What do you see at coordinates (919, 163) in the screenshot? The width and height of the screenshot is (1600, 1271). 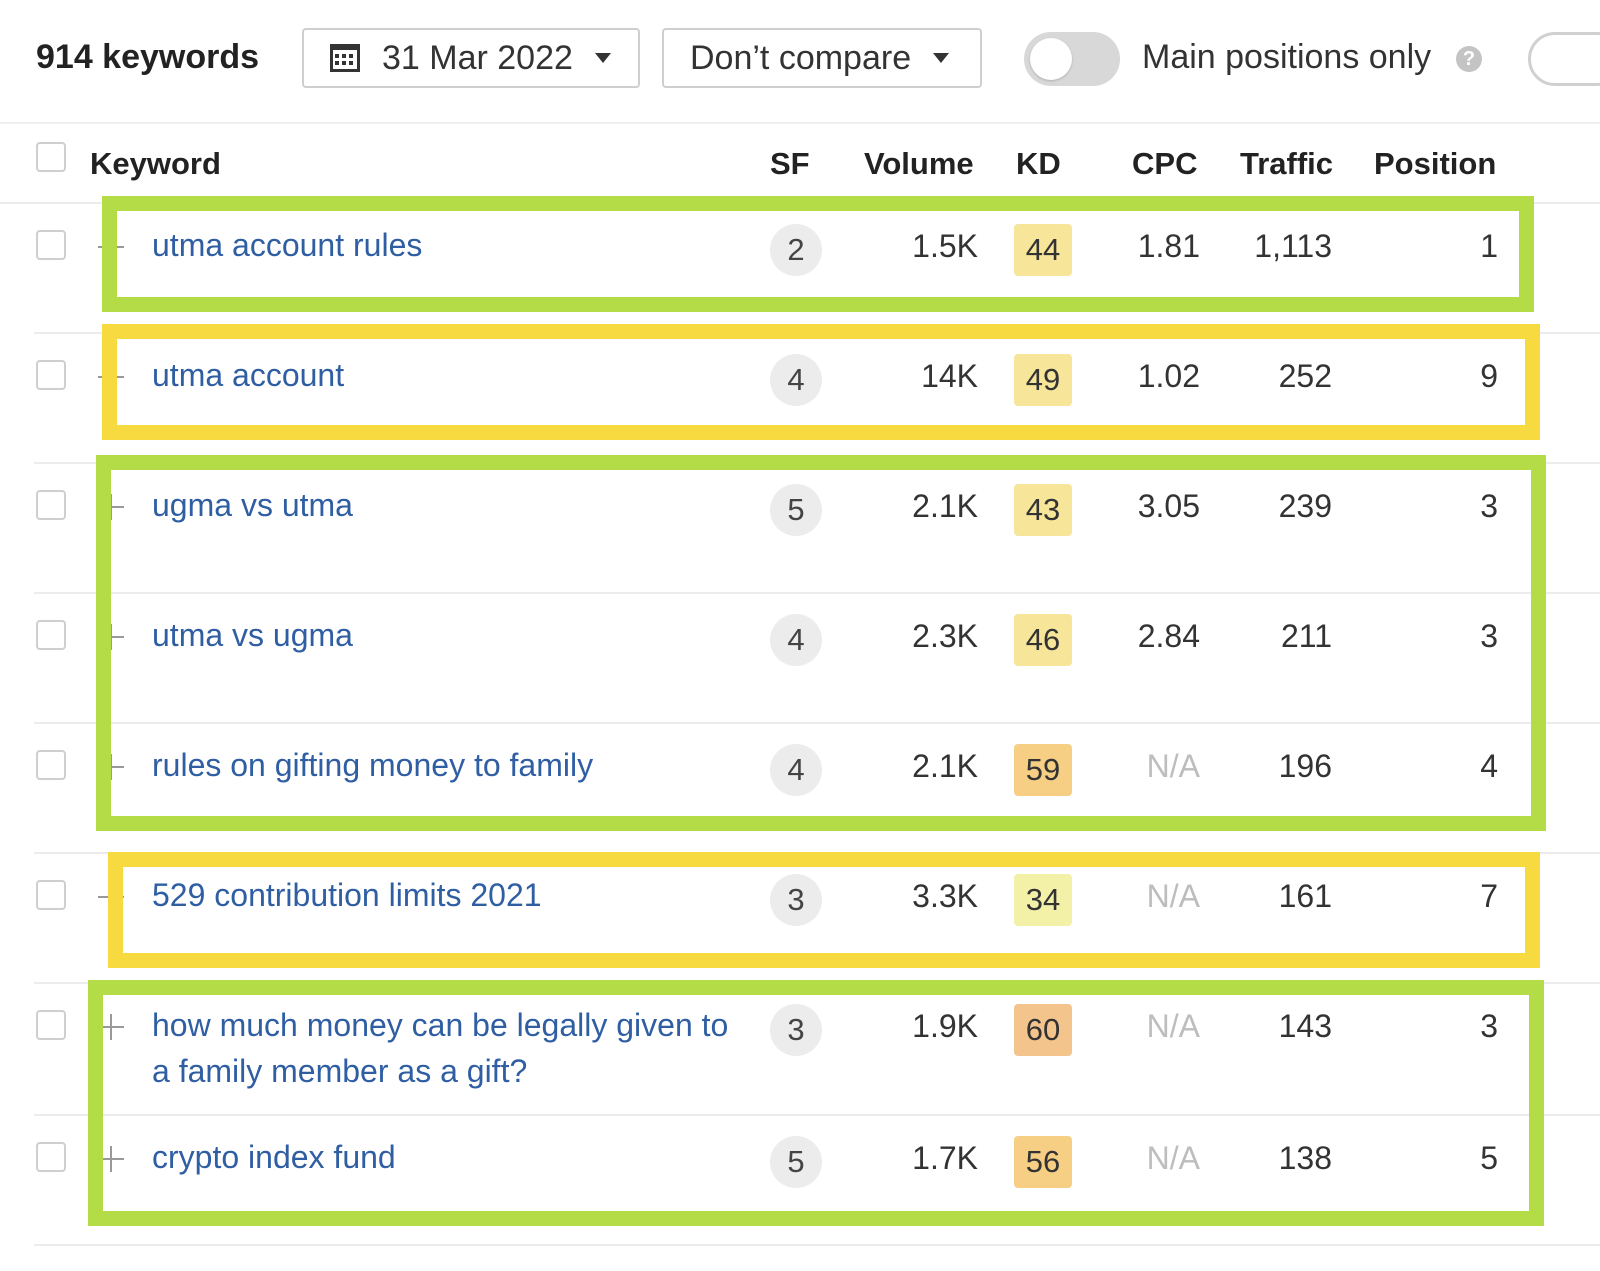 I see `header-volume: Volume` at bounding box center [919, 163].